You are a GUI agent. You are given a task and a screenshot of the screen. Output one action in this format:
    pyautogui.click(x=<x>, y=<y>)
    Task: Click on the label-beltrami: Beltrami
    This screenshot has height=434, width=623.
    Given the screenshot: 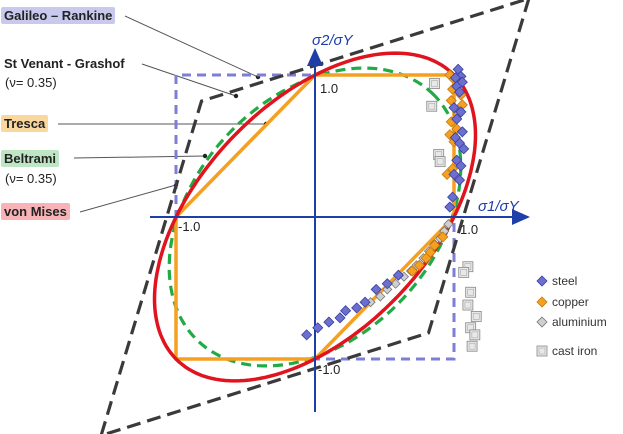 What is the action you would take?
    pyautogui.click(x=30, y=158)
    